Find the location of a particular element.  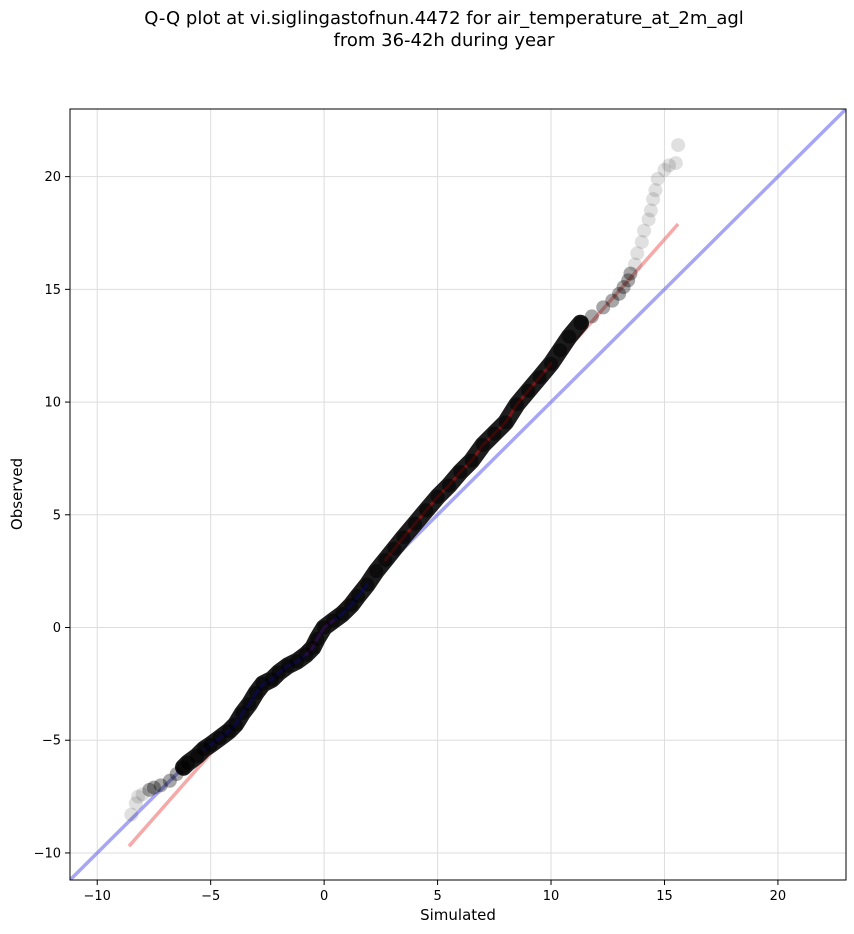

x-tick-label: 15 is located at coordinates (664, 896).